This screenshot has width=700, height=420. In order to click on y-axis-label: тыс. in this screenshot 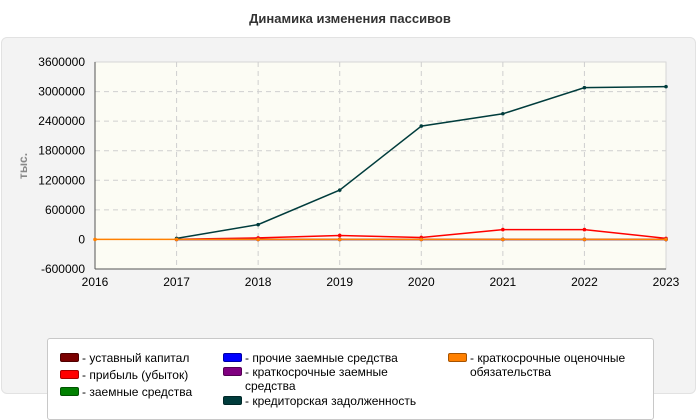, I will do `click(23, 166)`.